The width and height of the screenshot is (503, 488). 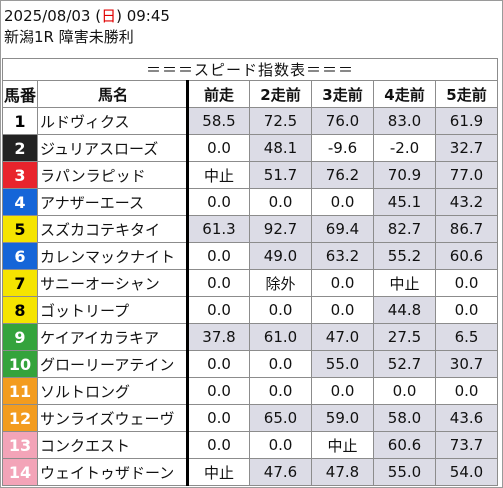 I want to click on horse-number: 12, so click(x=20, y=418).